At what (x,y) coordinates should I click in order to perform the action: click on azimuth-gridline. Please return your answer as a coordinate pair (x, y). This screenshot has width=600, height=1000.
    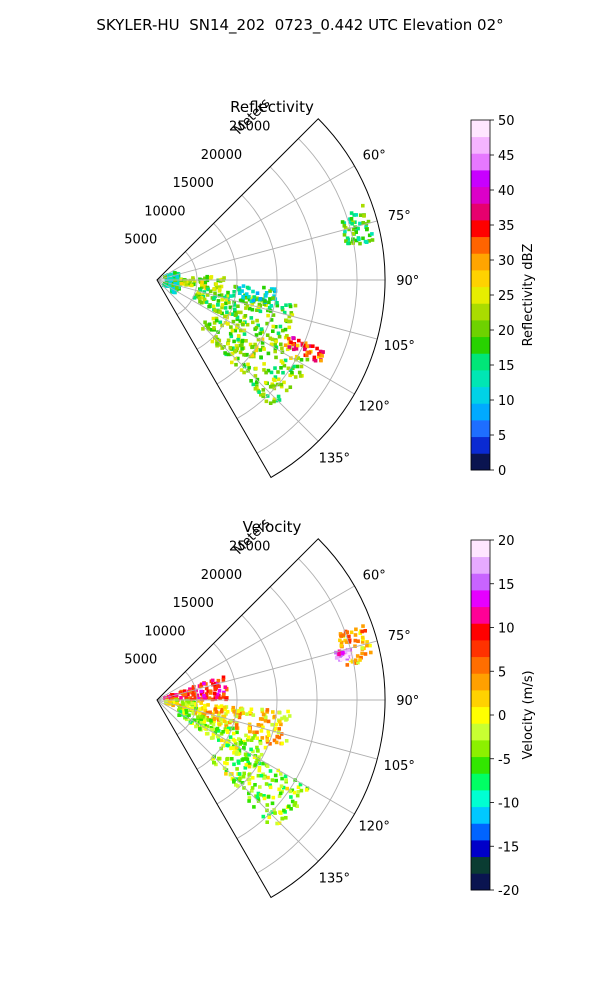
    Looking at the image, I should click on (255, 223).